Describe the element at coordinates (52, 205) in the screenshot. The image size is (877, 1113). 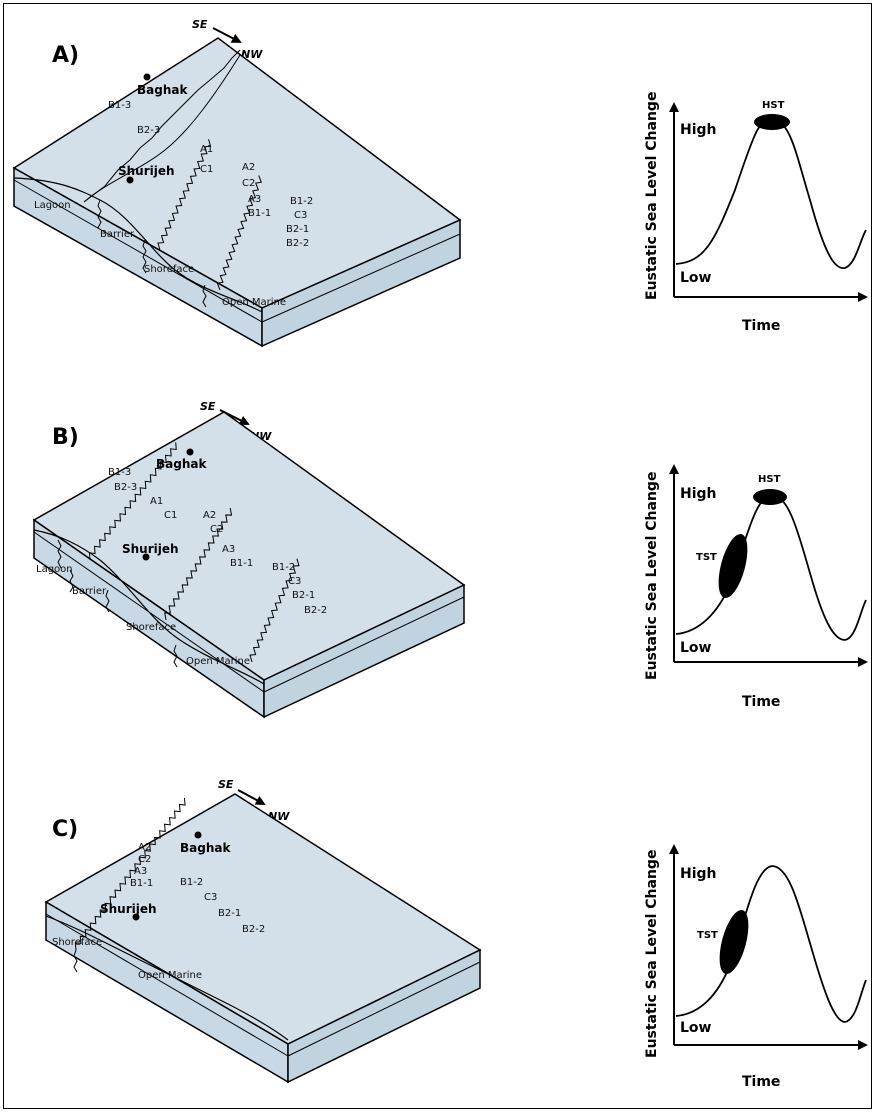
I see `facies-label: Lagoon` at that location.